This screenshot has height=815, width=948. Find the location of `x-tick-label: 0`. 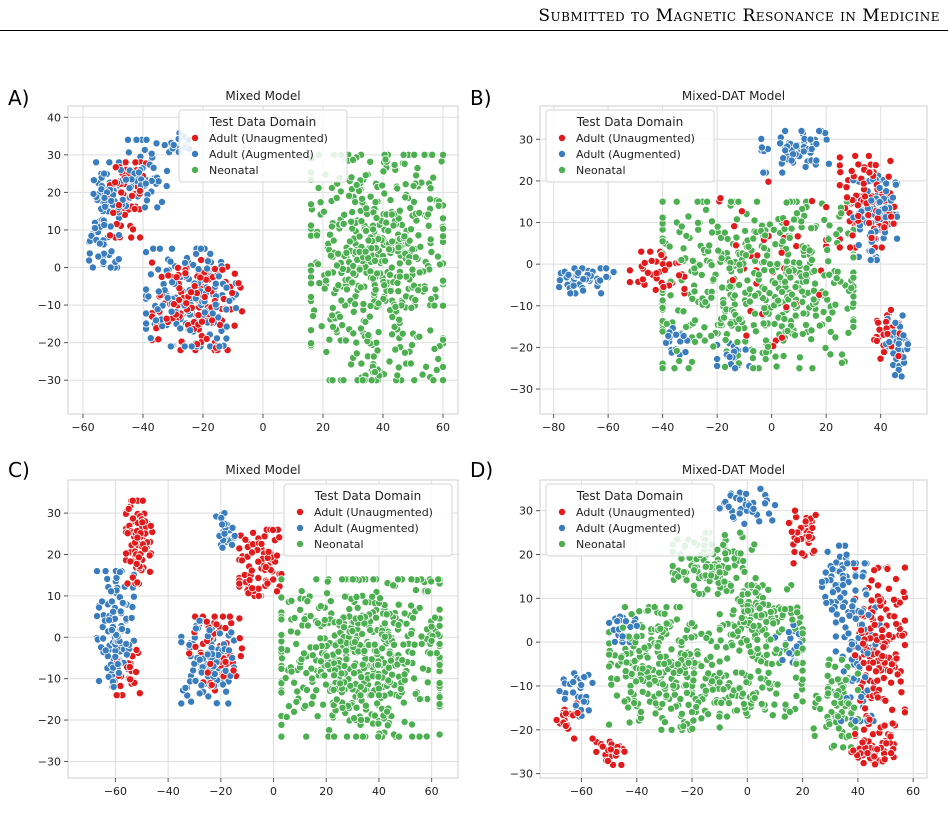

x-tick-label: 0 is located at coordinates (263, 427).